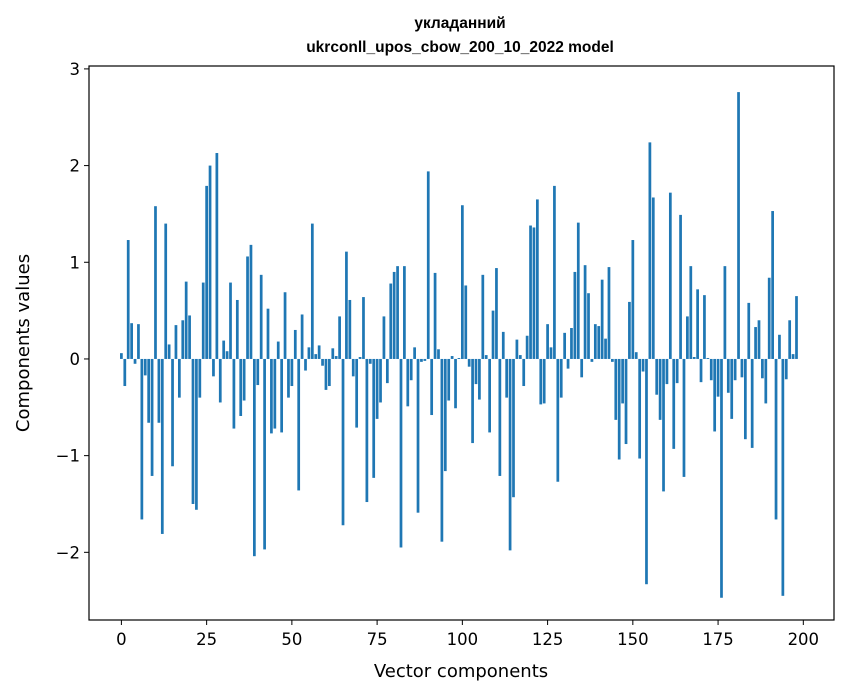 The width and height of the screenshot is (847, 696). I want to click on chart-title-line-1: укладанний, so click(459, 23).